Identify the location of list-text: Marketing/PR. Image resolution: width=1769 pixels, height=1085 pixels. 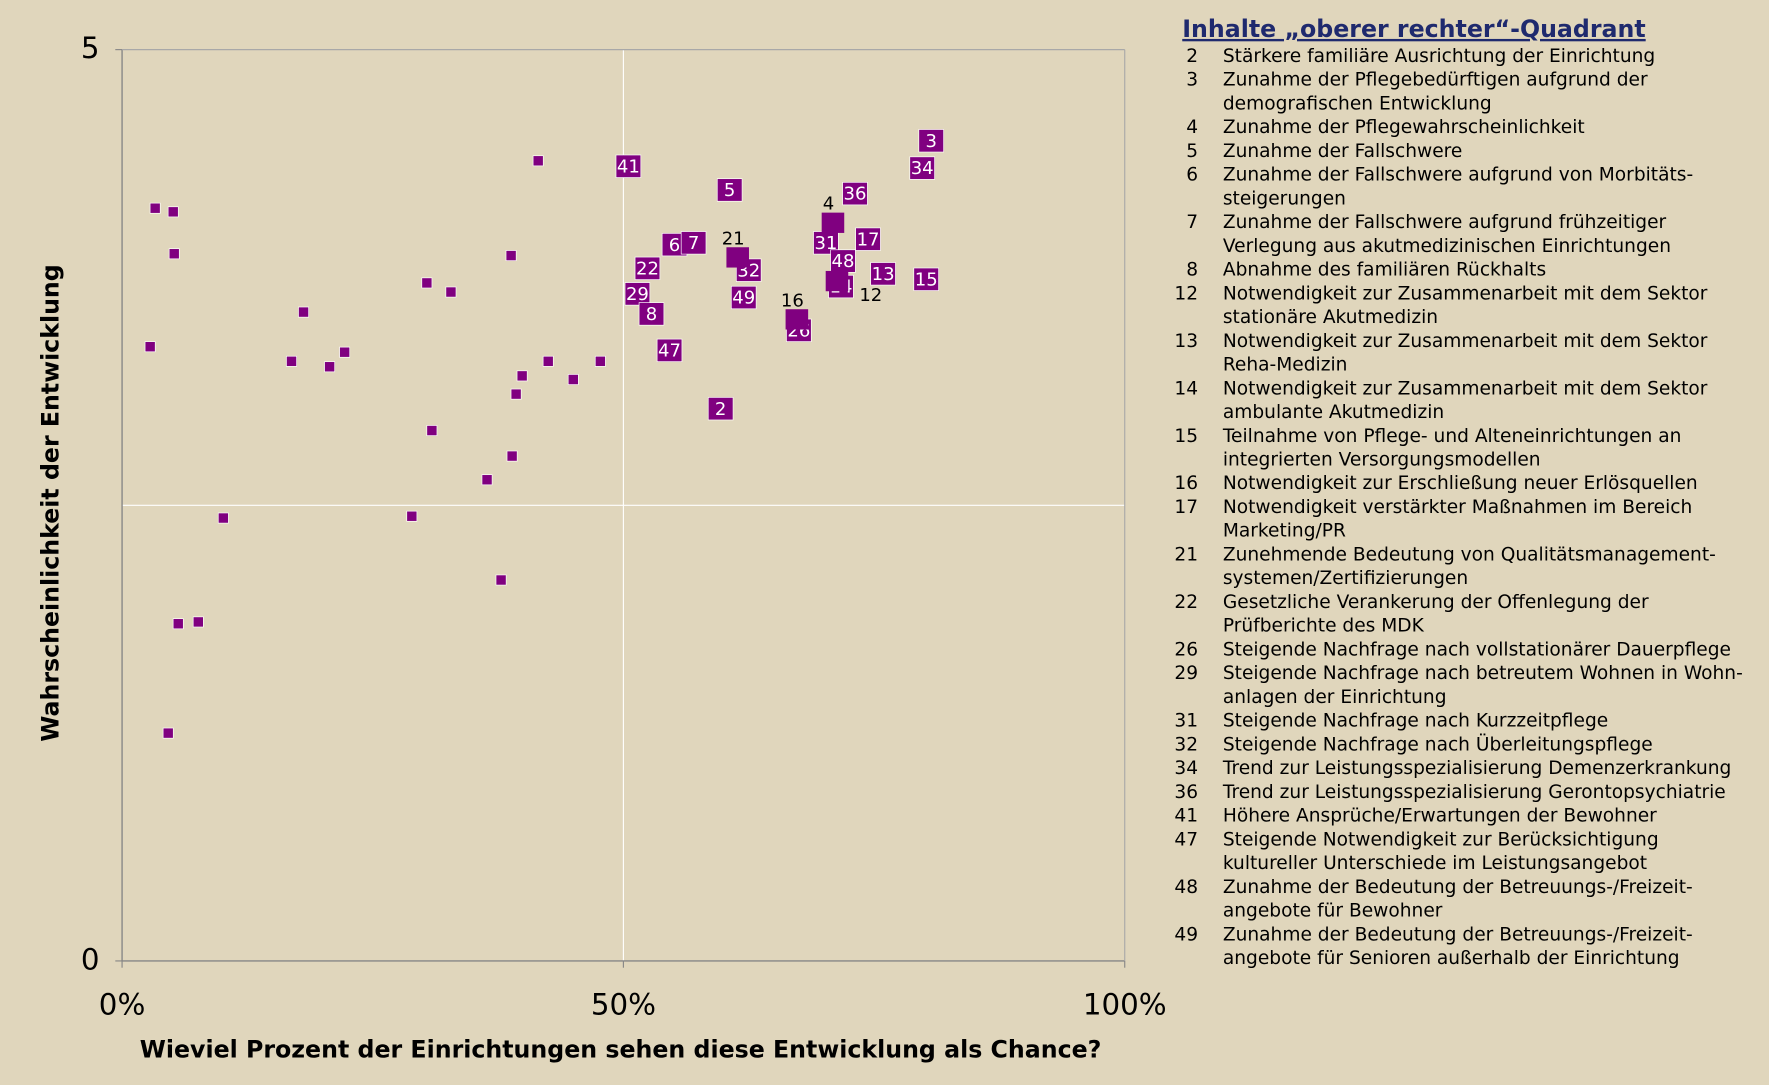
(1284, 531).